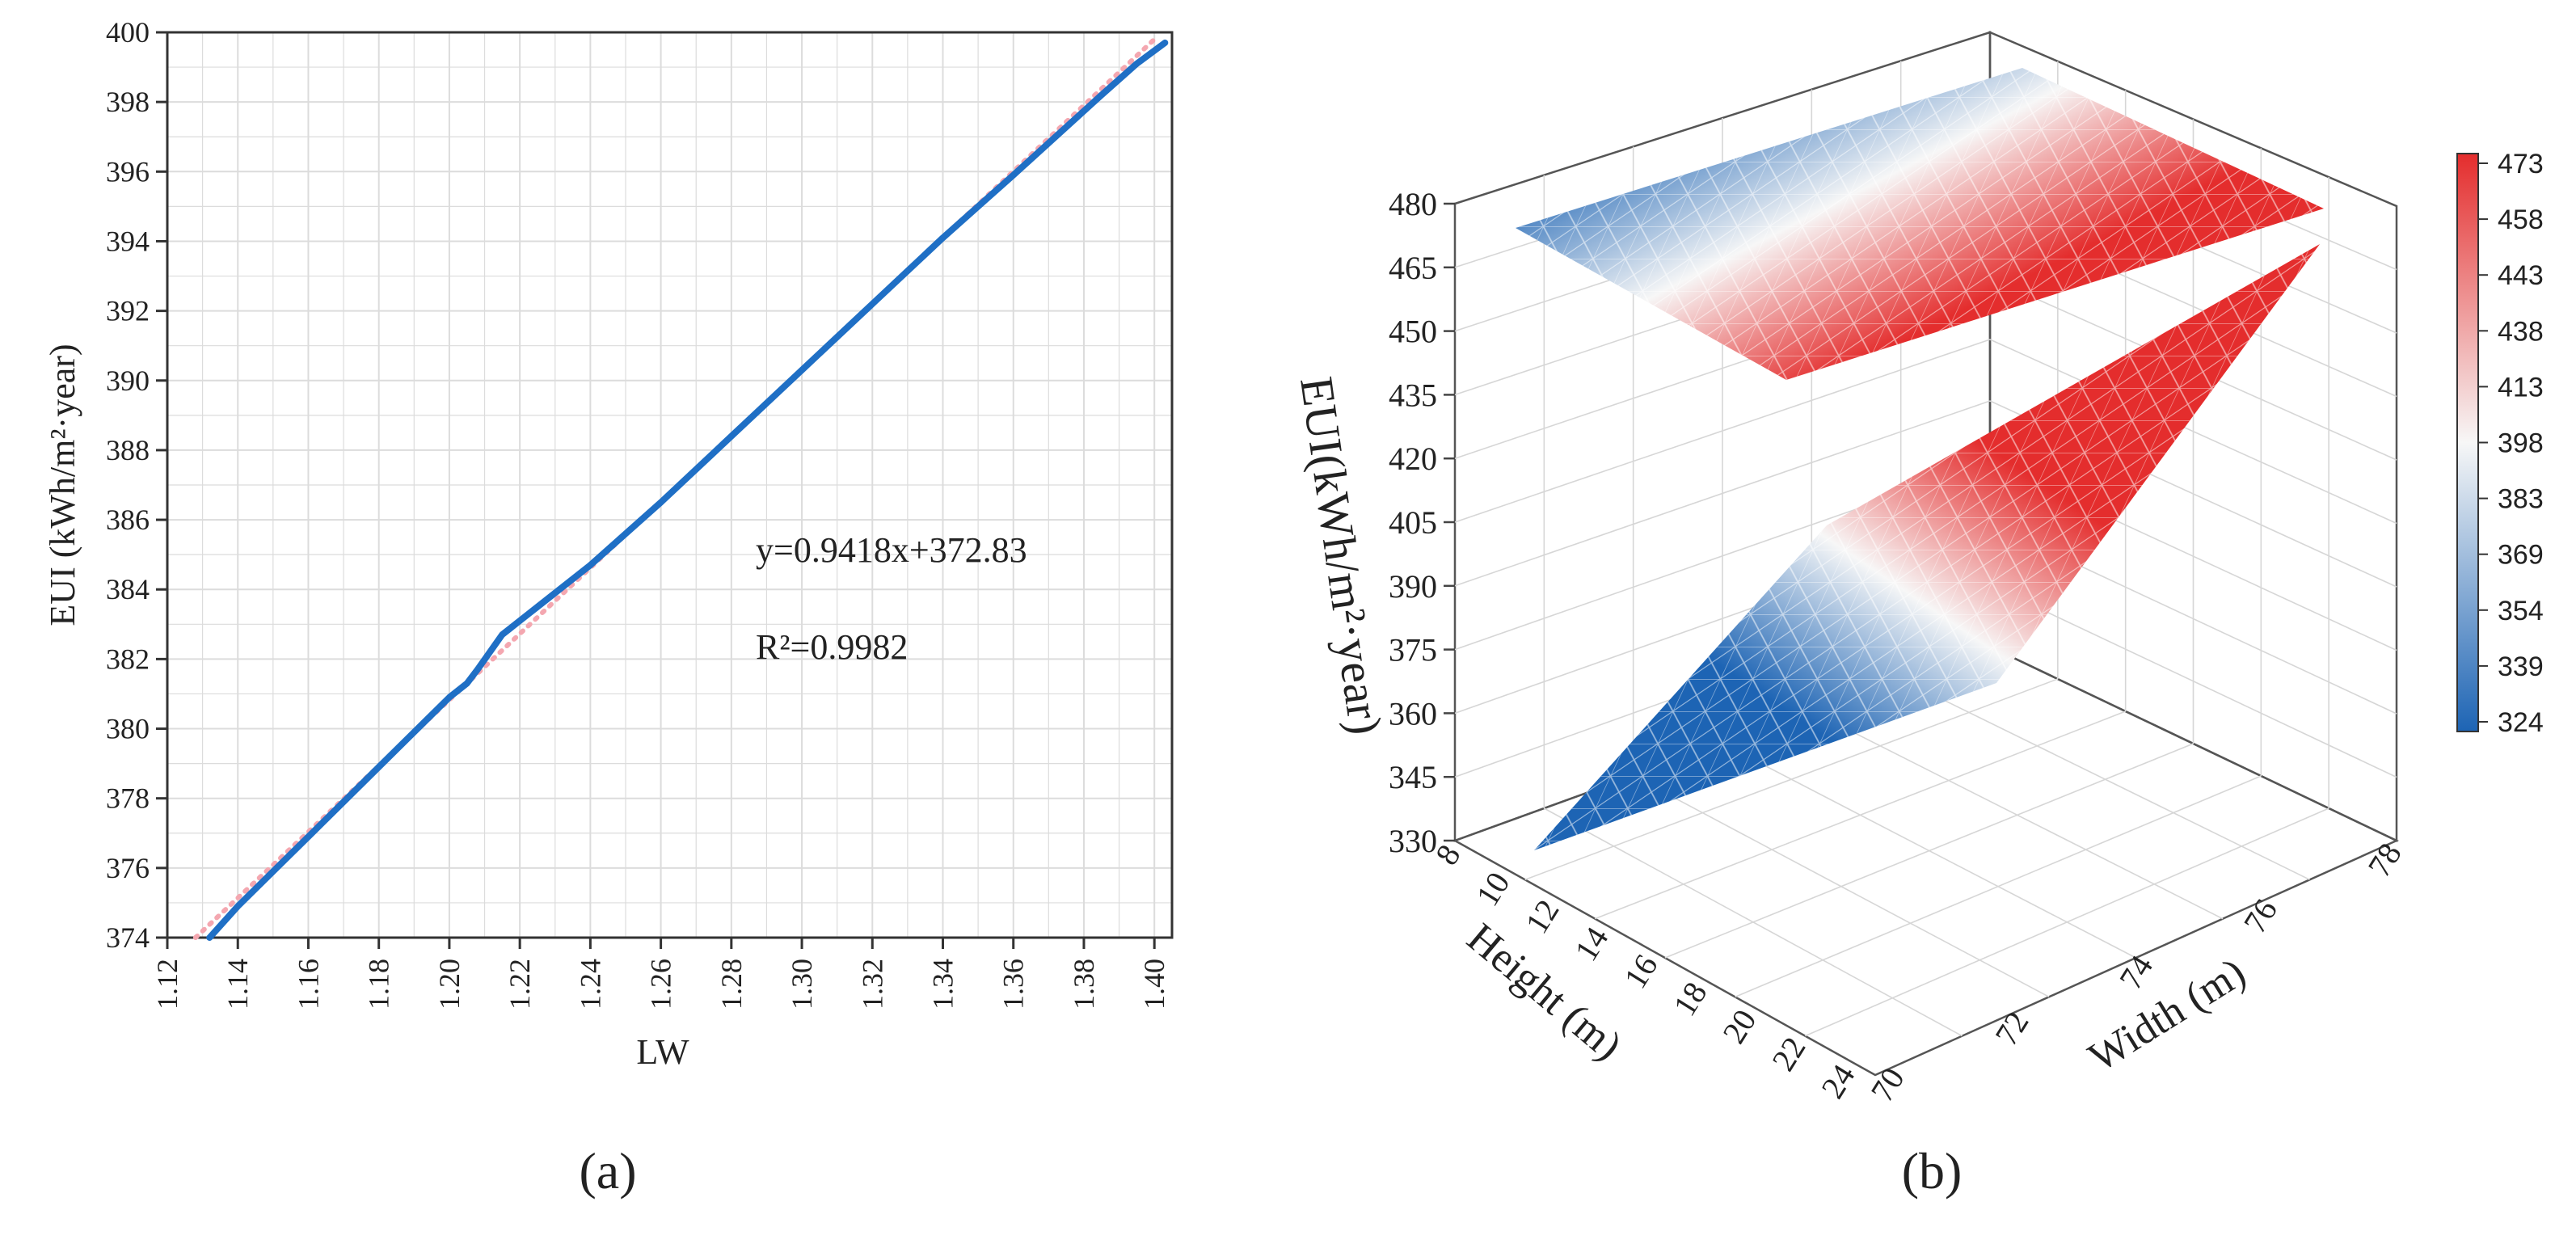 This screenshot has width=2576, height=1248. I want to click on y-tick-label: 380, so click(128, 729).